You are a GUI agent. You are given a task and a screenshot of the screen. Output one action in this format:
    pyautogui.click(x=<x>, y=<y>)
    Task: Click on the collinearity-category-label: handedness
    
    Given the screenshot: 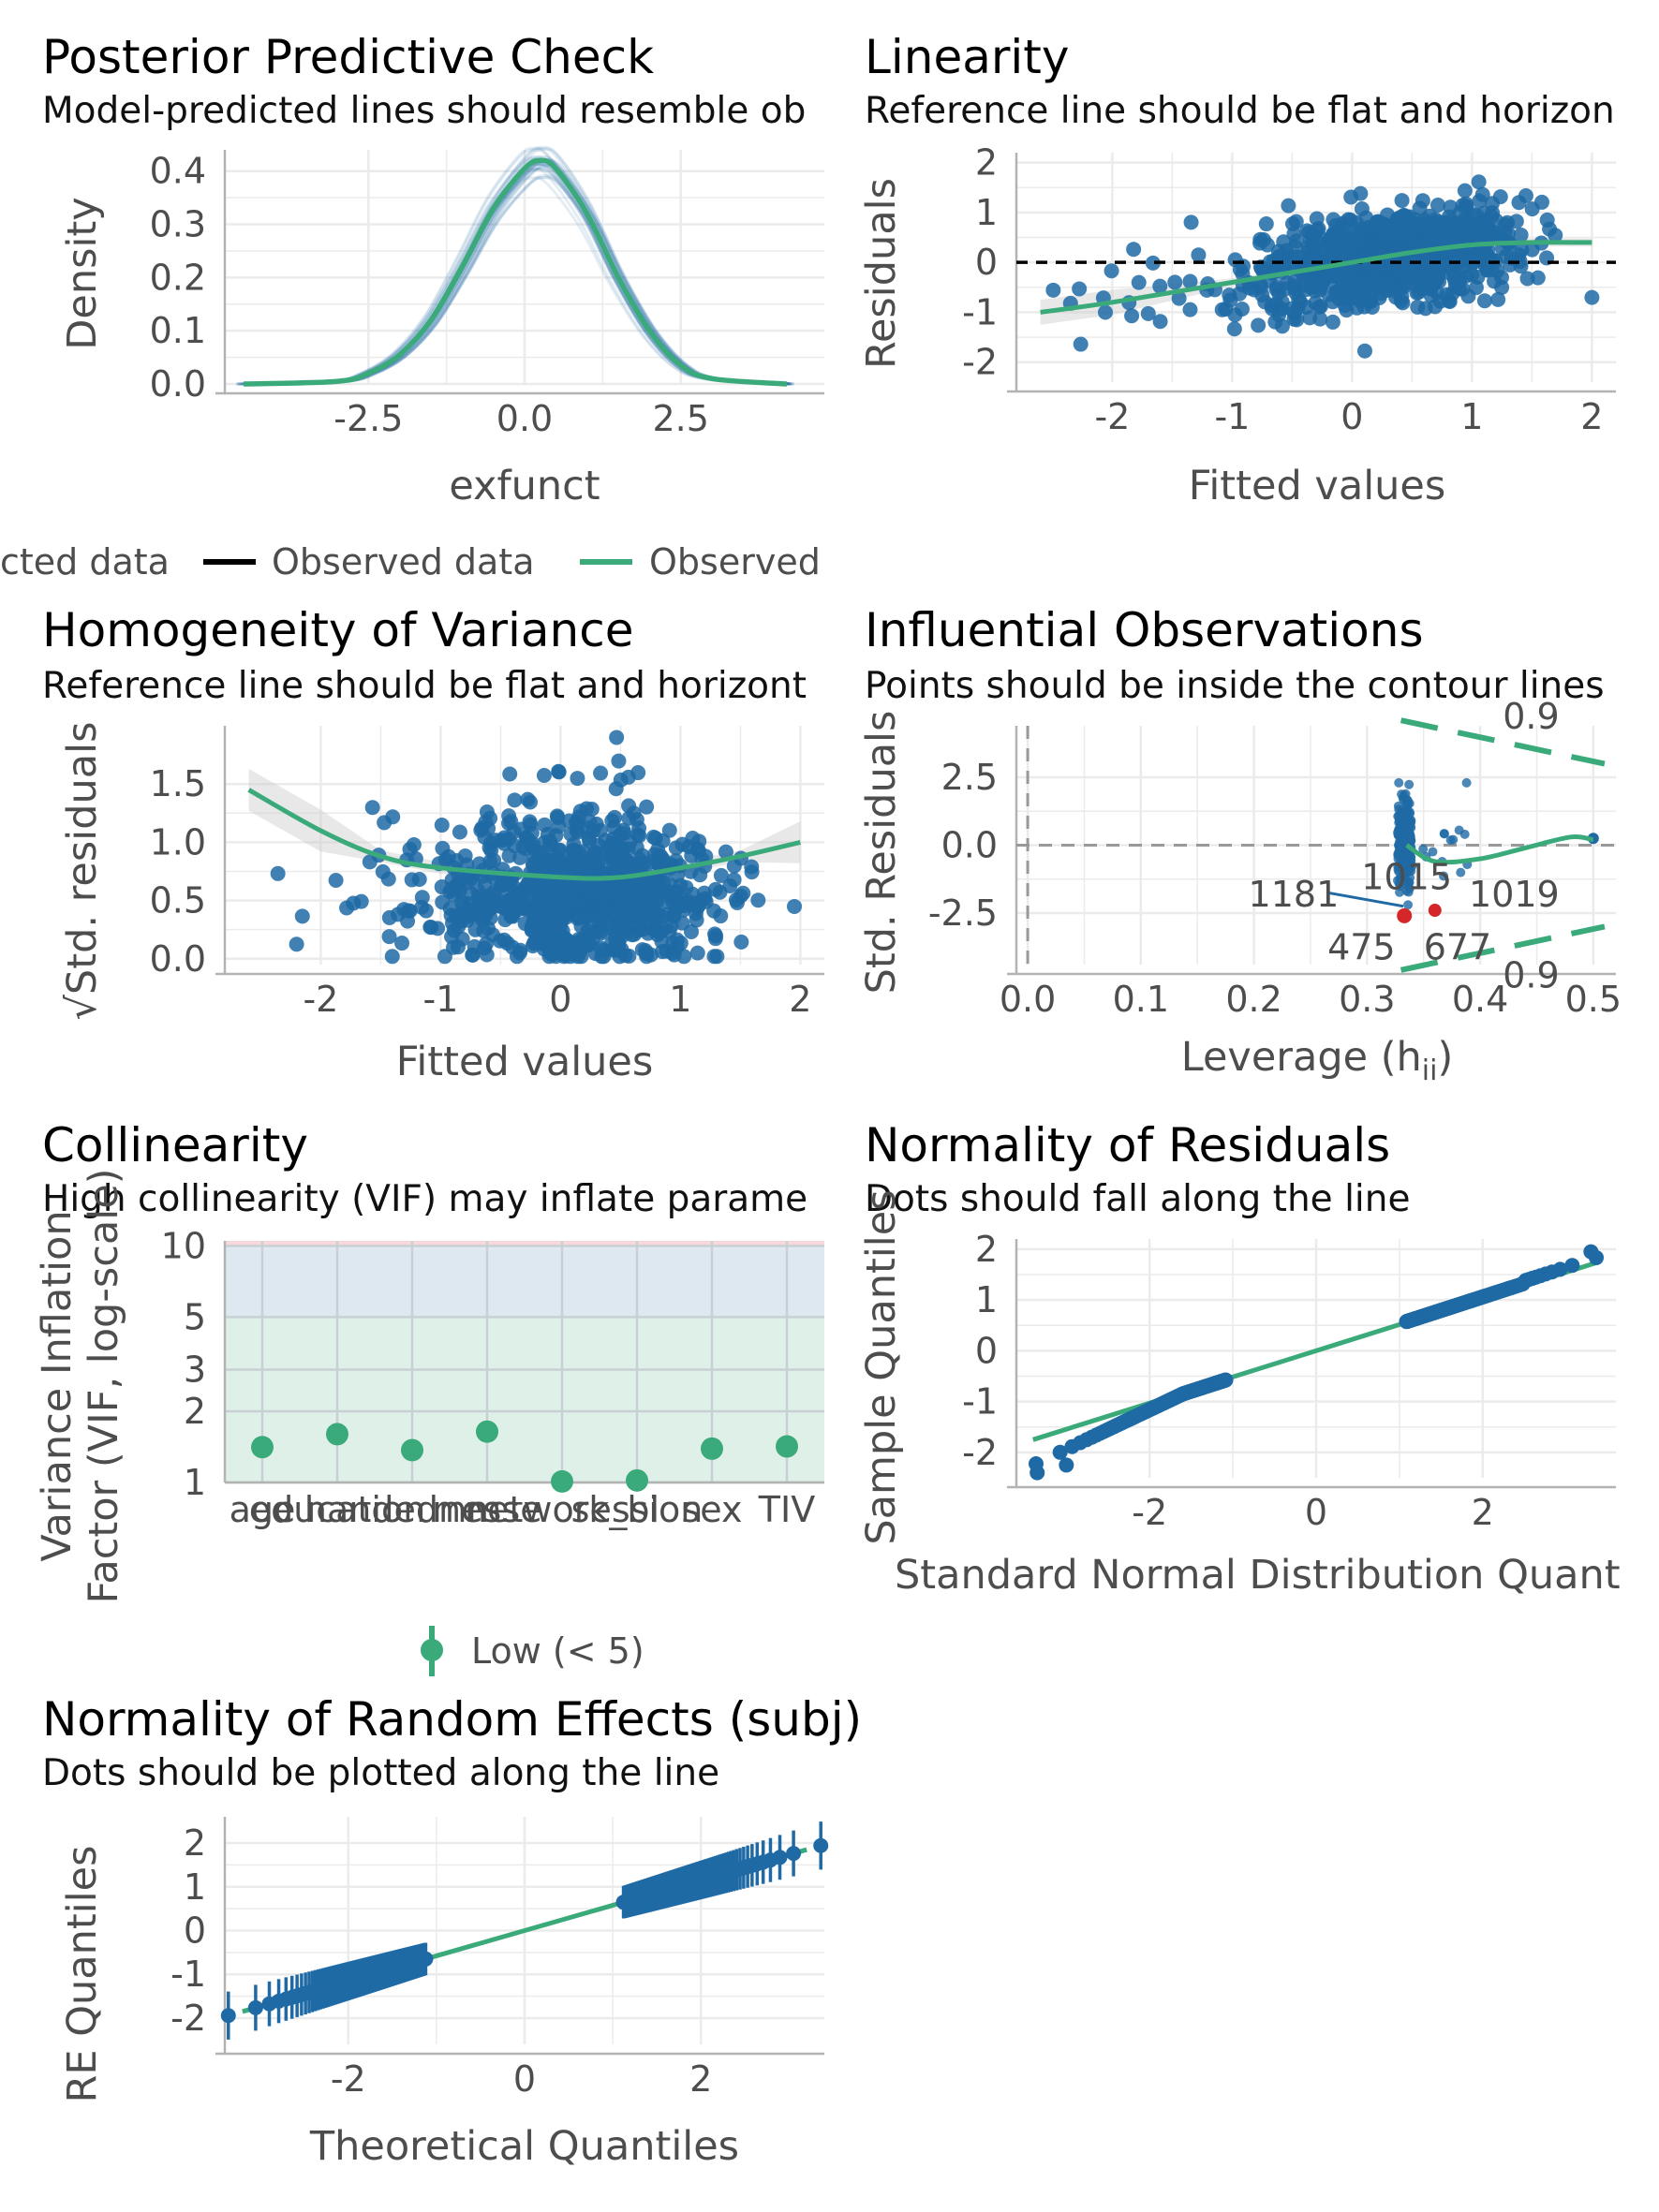 What is the action you would take?
    pyautogui.click(x=412, y=1510)
    